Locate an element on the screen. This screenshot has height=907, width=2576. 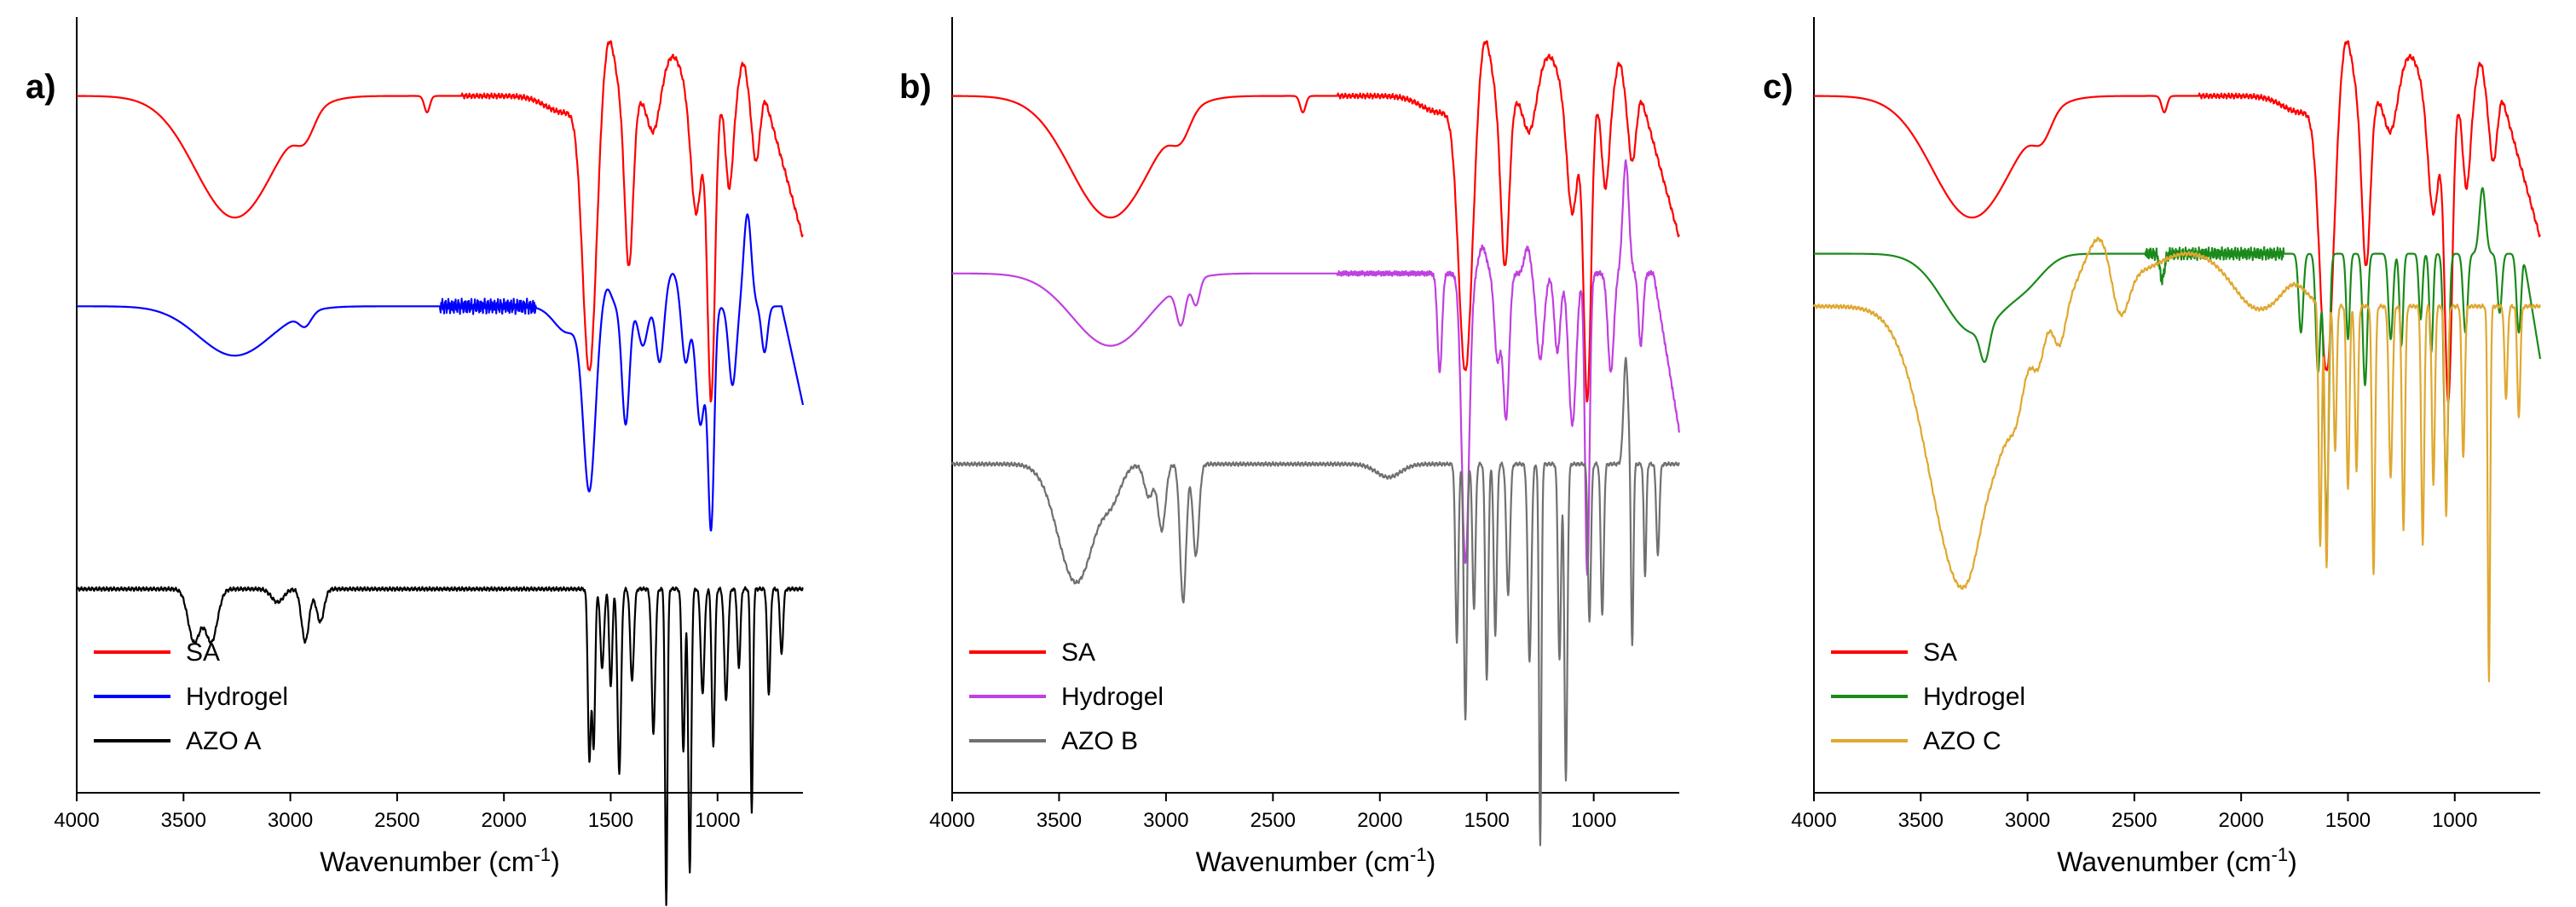
panel-label: a) is located at coordinates (41, 87).